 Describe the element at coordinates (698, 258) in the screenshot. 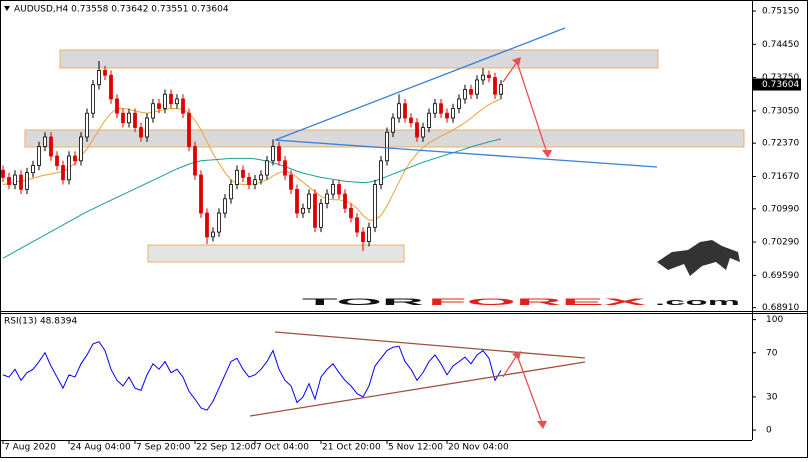

I see `bull-icon` at that location.